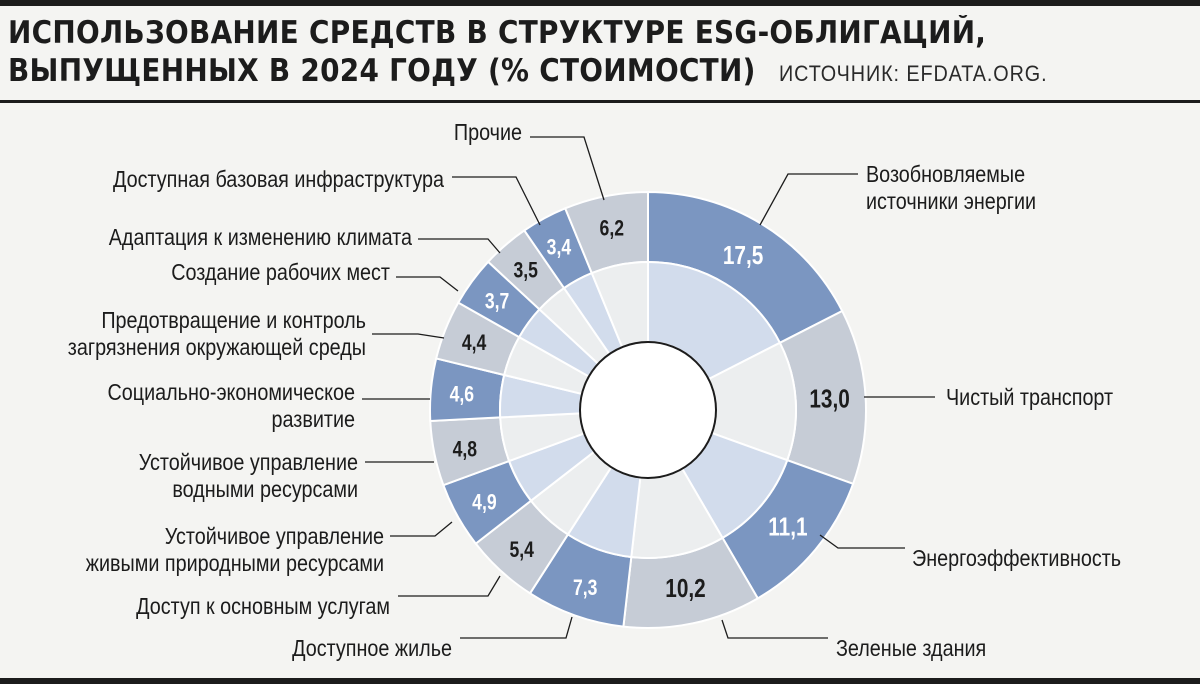  Describe the element at coordinates (685, 588) in the screenshot. I see `value-label-зеленые-здания: 10,2` at that location.